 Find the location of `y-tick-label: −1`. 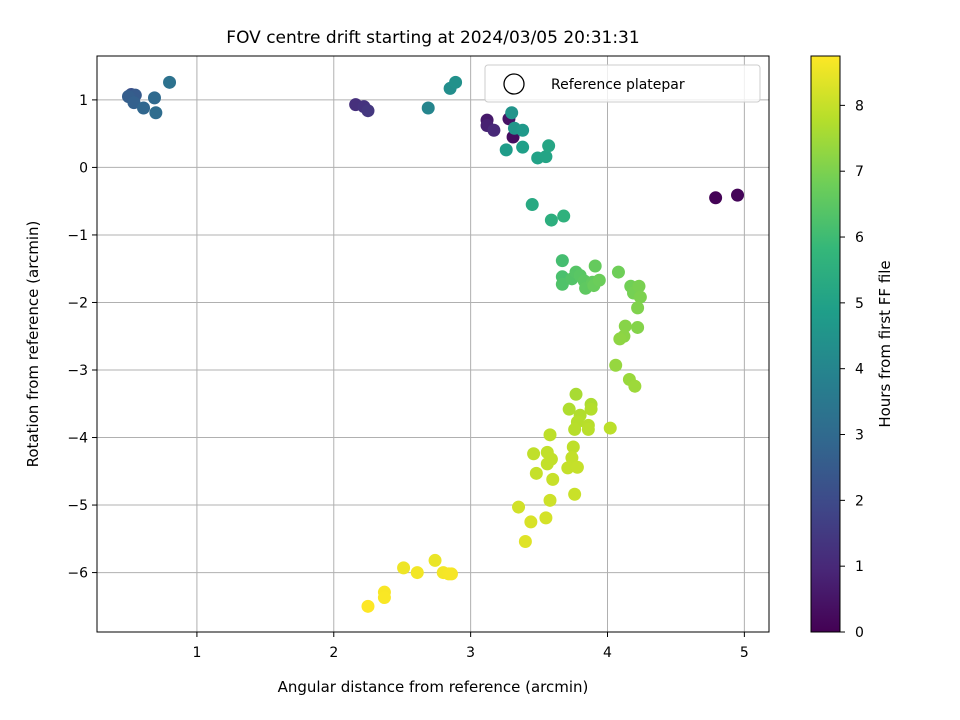

y-tick-label: −1 is located at coordinates (77, 236).